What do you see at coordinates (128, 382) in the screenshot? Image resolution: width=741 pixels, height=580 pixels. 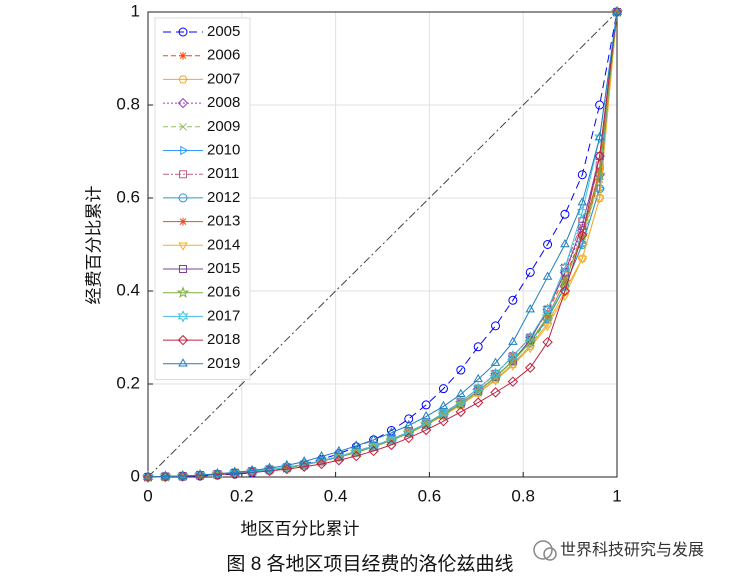 I see `y-tick-label: 0.2` at bounding box center [128, 382].